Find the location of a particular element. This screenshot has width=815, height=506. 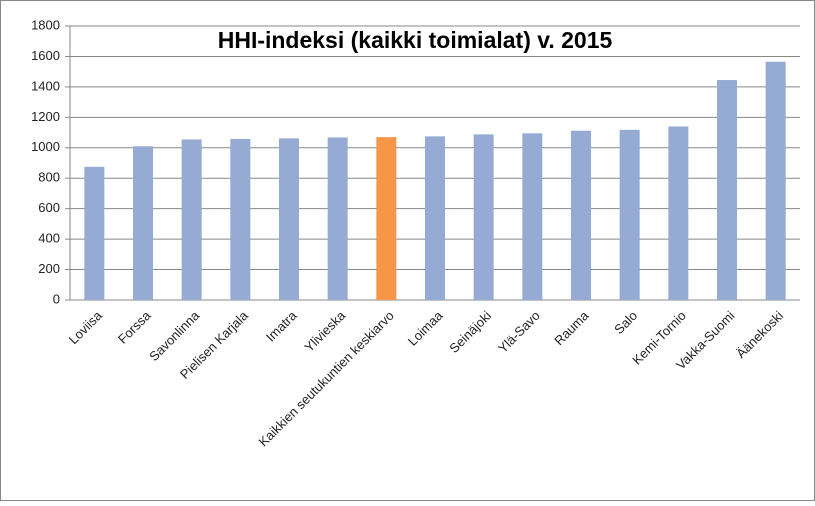

y-tick-label: 1800 is located at coordinates (45, 24).